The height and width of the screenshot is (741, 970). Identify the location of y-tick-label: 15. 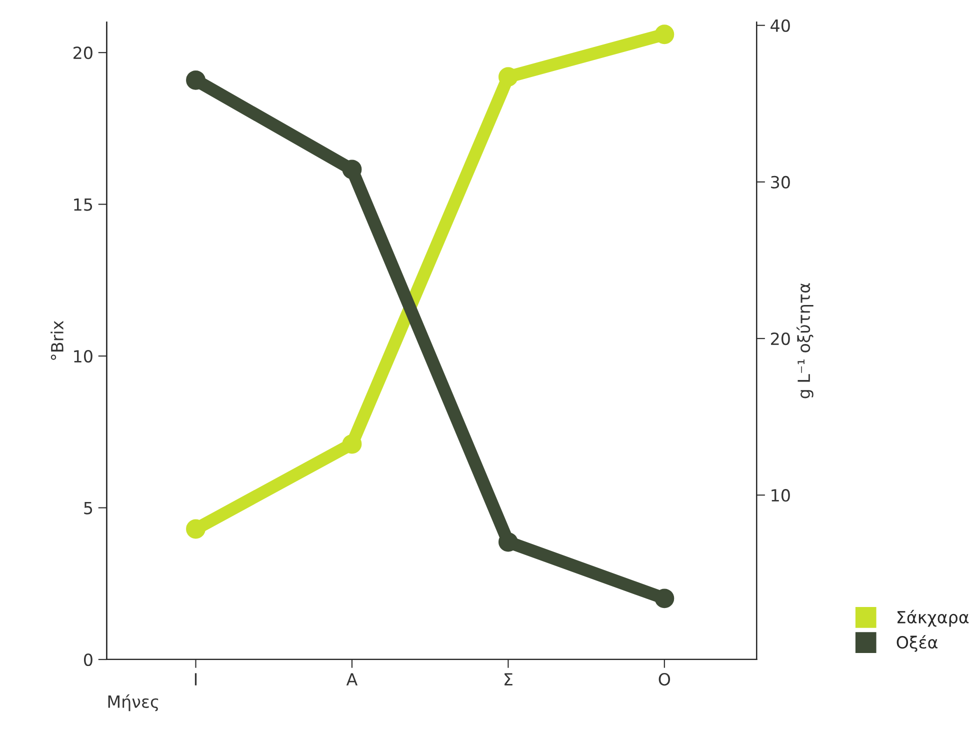
(83, 204).